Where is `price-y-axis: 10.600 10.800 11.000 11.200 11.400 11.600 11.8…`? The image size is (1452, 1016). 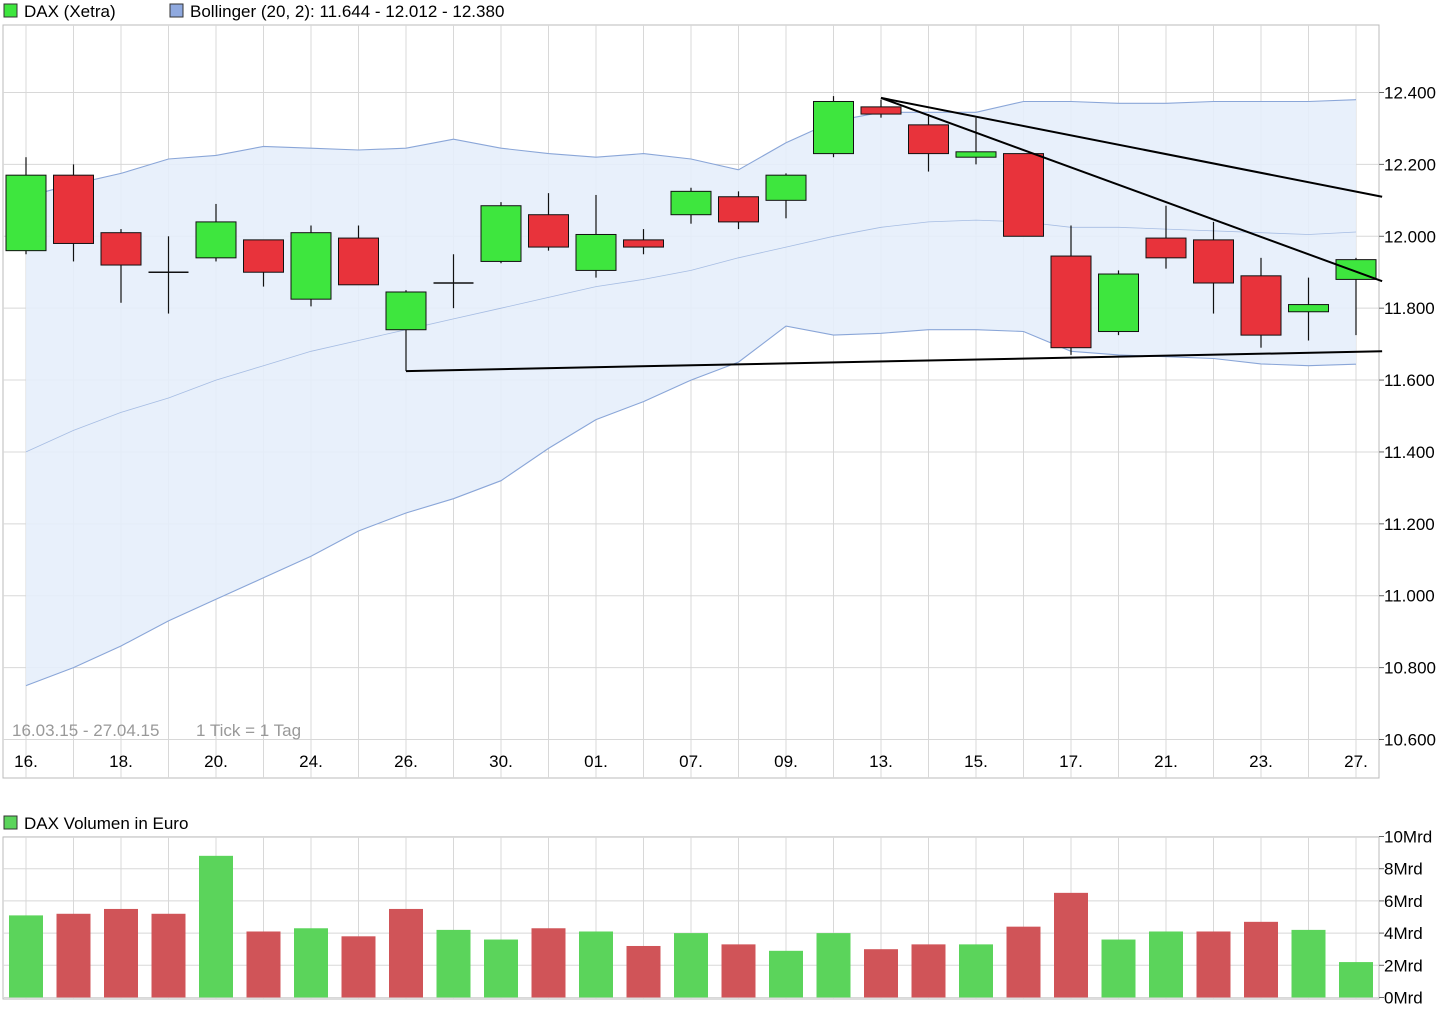 price-y-axis: 10.600 10.800 11.000 11.200 11.400 11.600 11.8… is located at coordinates (1407, 417).